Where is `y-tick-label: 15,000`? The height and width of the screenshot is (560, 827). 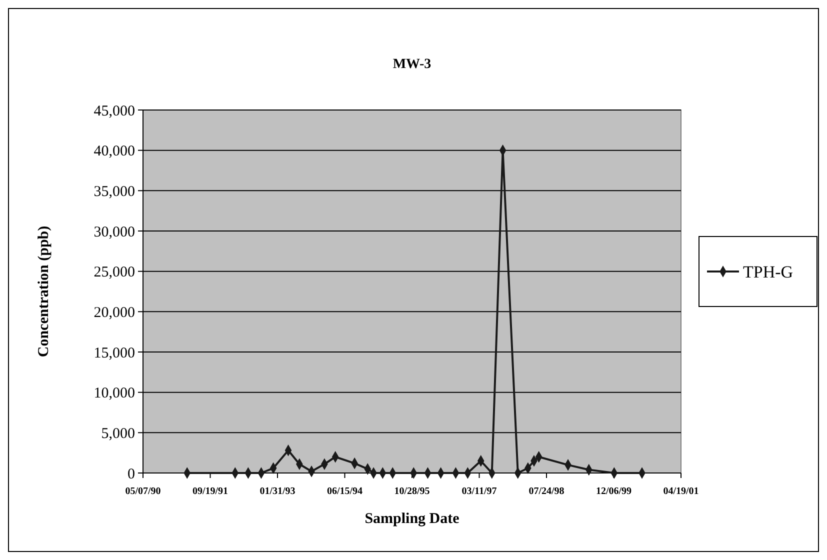
y-tick-label: 15,000 is located at coordinates (114, 353).